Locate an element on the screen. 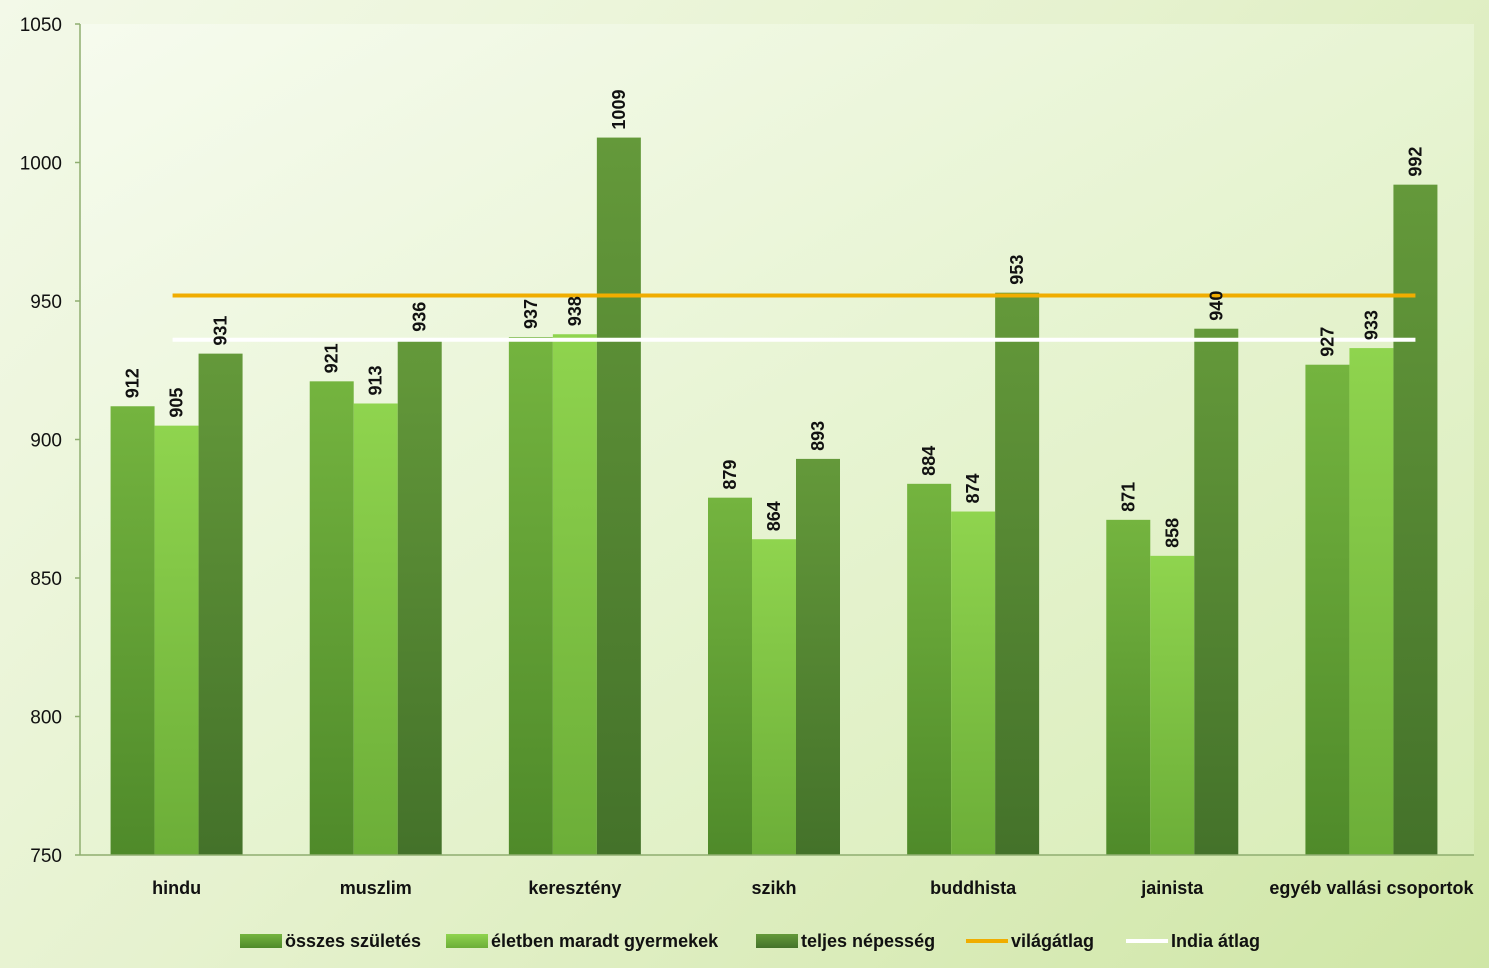  data-label: 858 is located at coordinates (1172, 533).